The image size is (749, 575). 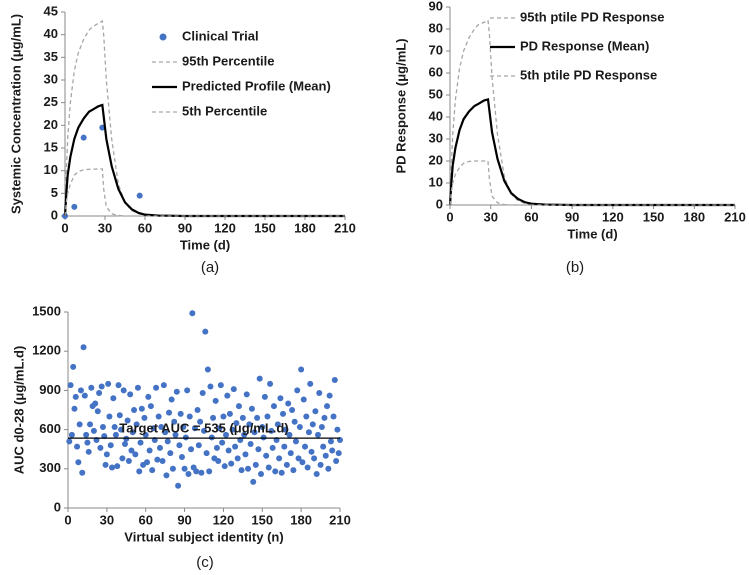 What do you see at coordinates (400, 105) in the screenshot?
I see `y-axis-label: PD Response (μg/mL)` at bounding box center [400, 105].